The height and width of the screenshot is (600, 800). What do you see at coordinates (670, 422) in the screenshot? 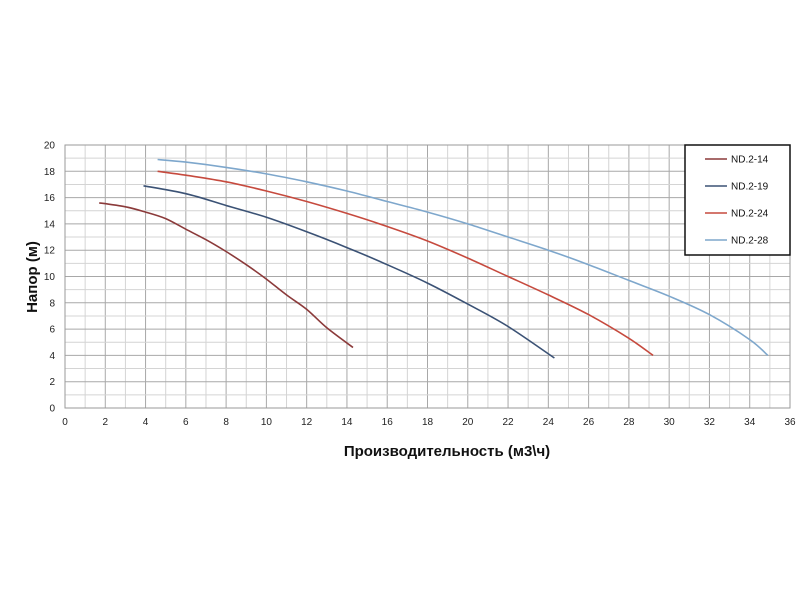
I see `x-tick-label: 30` at bounding box center [670, 422].